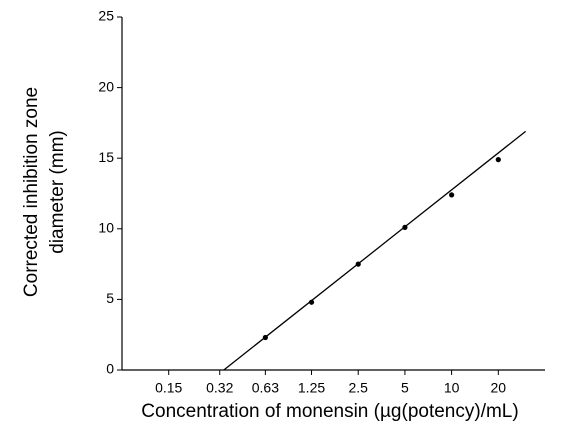 This screenshot has width=581, height=439. I want to click on y-tick-label: 15, so click(106, 157).